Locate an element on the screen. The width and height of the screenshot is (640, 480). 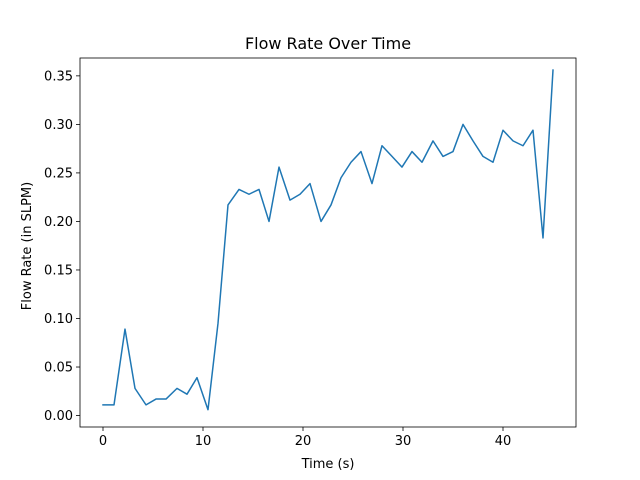
y-axis-label: Flow Rate (in SLPM) is located at coordinates (27, 246).